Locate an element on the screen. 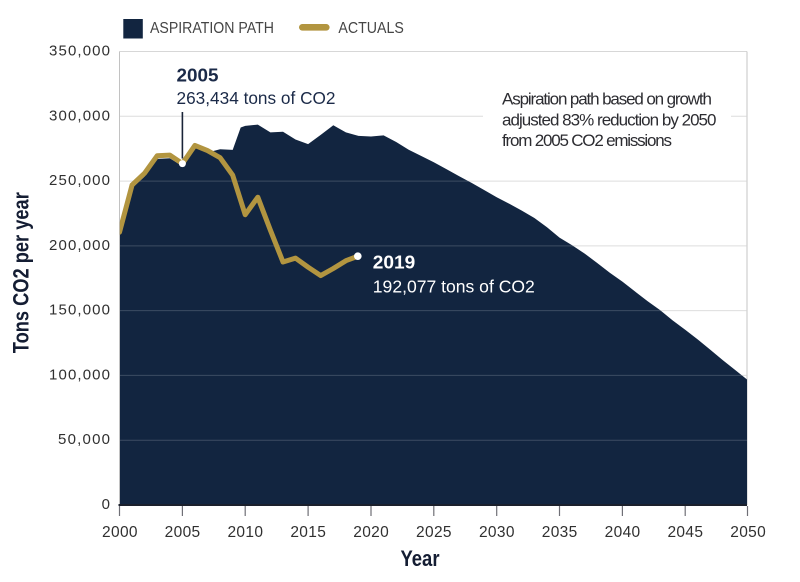 The image size is (800, 582). svg-text:Aspiration path based on growt: Aspiration path based on growth is located at coordinates (607, 99).